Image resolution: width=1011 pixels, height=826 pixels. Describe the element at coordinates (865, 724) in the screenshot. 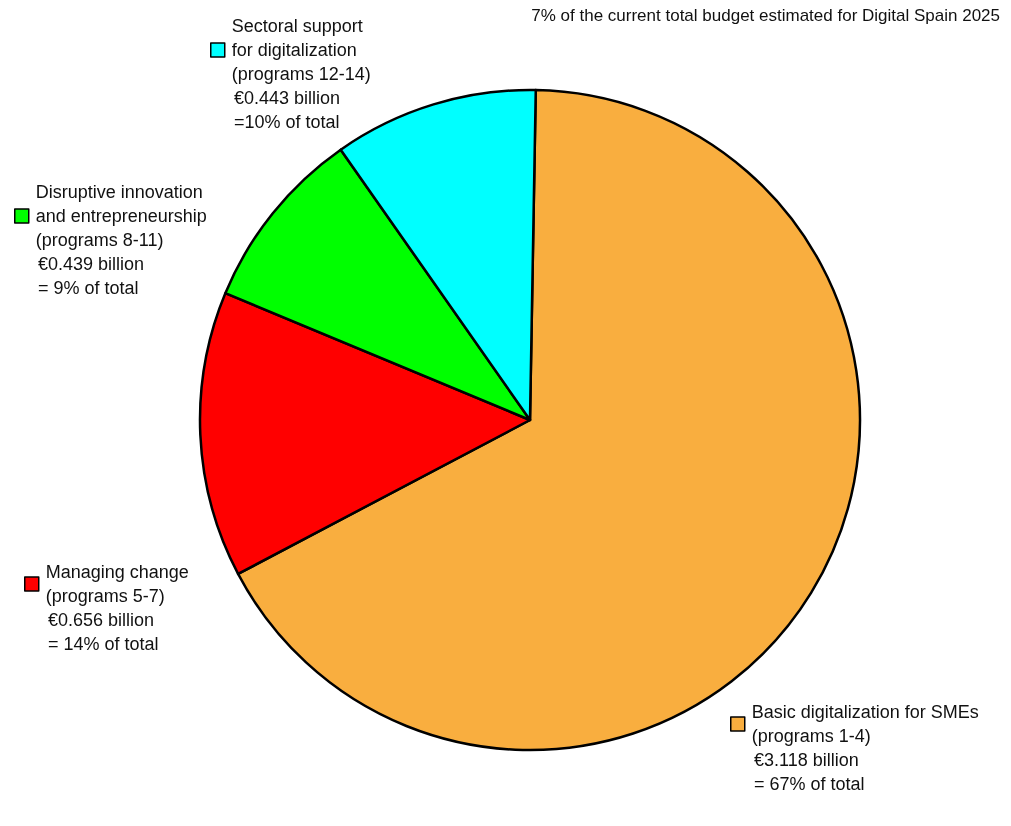

I see `legend-label: Basic digitalization for SMEs (programs 1-4)` at that location.